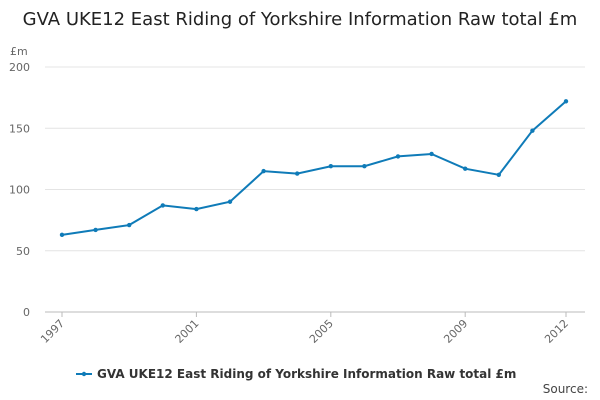 This screenshot has width=600, height=400. What do you see at coordinates (556, 331) in the screenshot?
I see `x-tick-label: 2012` at bounding box center [556, 331].